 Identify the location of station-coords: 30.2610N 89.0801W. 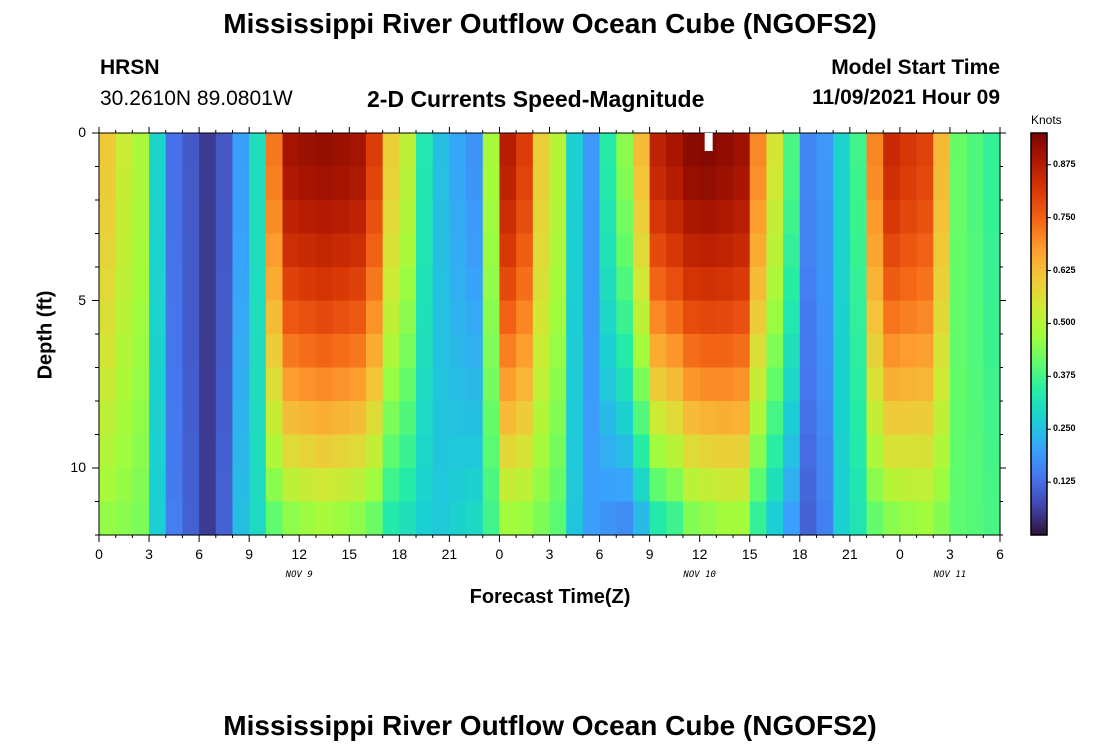
(196, 98).